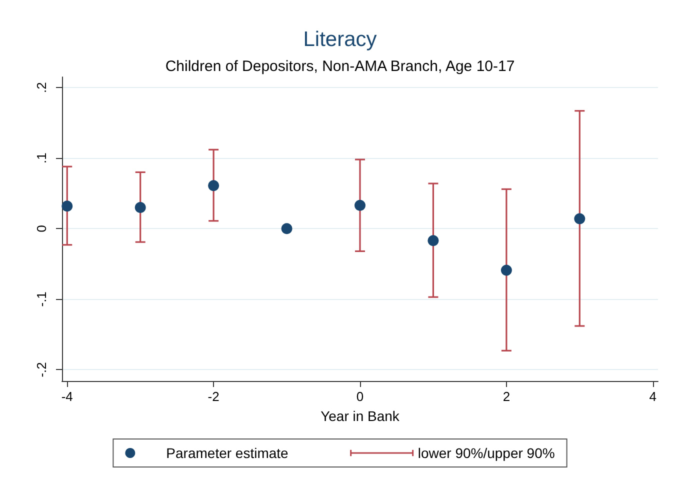 The height and width of the screenshot is (479, 680). I want to click on y-tick-label: -.2, so click(41, 370).